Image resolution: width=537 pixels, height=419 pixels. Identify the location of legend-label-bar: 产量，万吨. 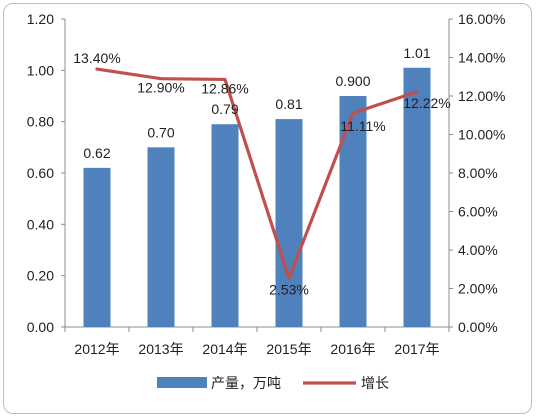
(246, 384).